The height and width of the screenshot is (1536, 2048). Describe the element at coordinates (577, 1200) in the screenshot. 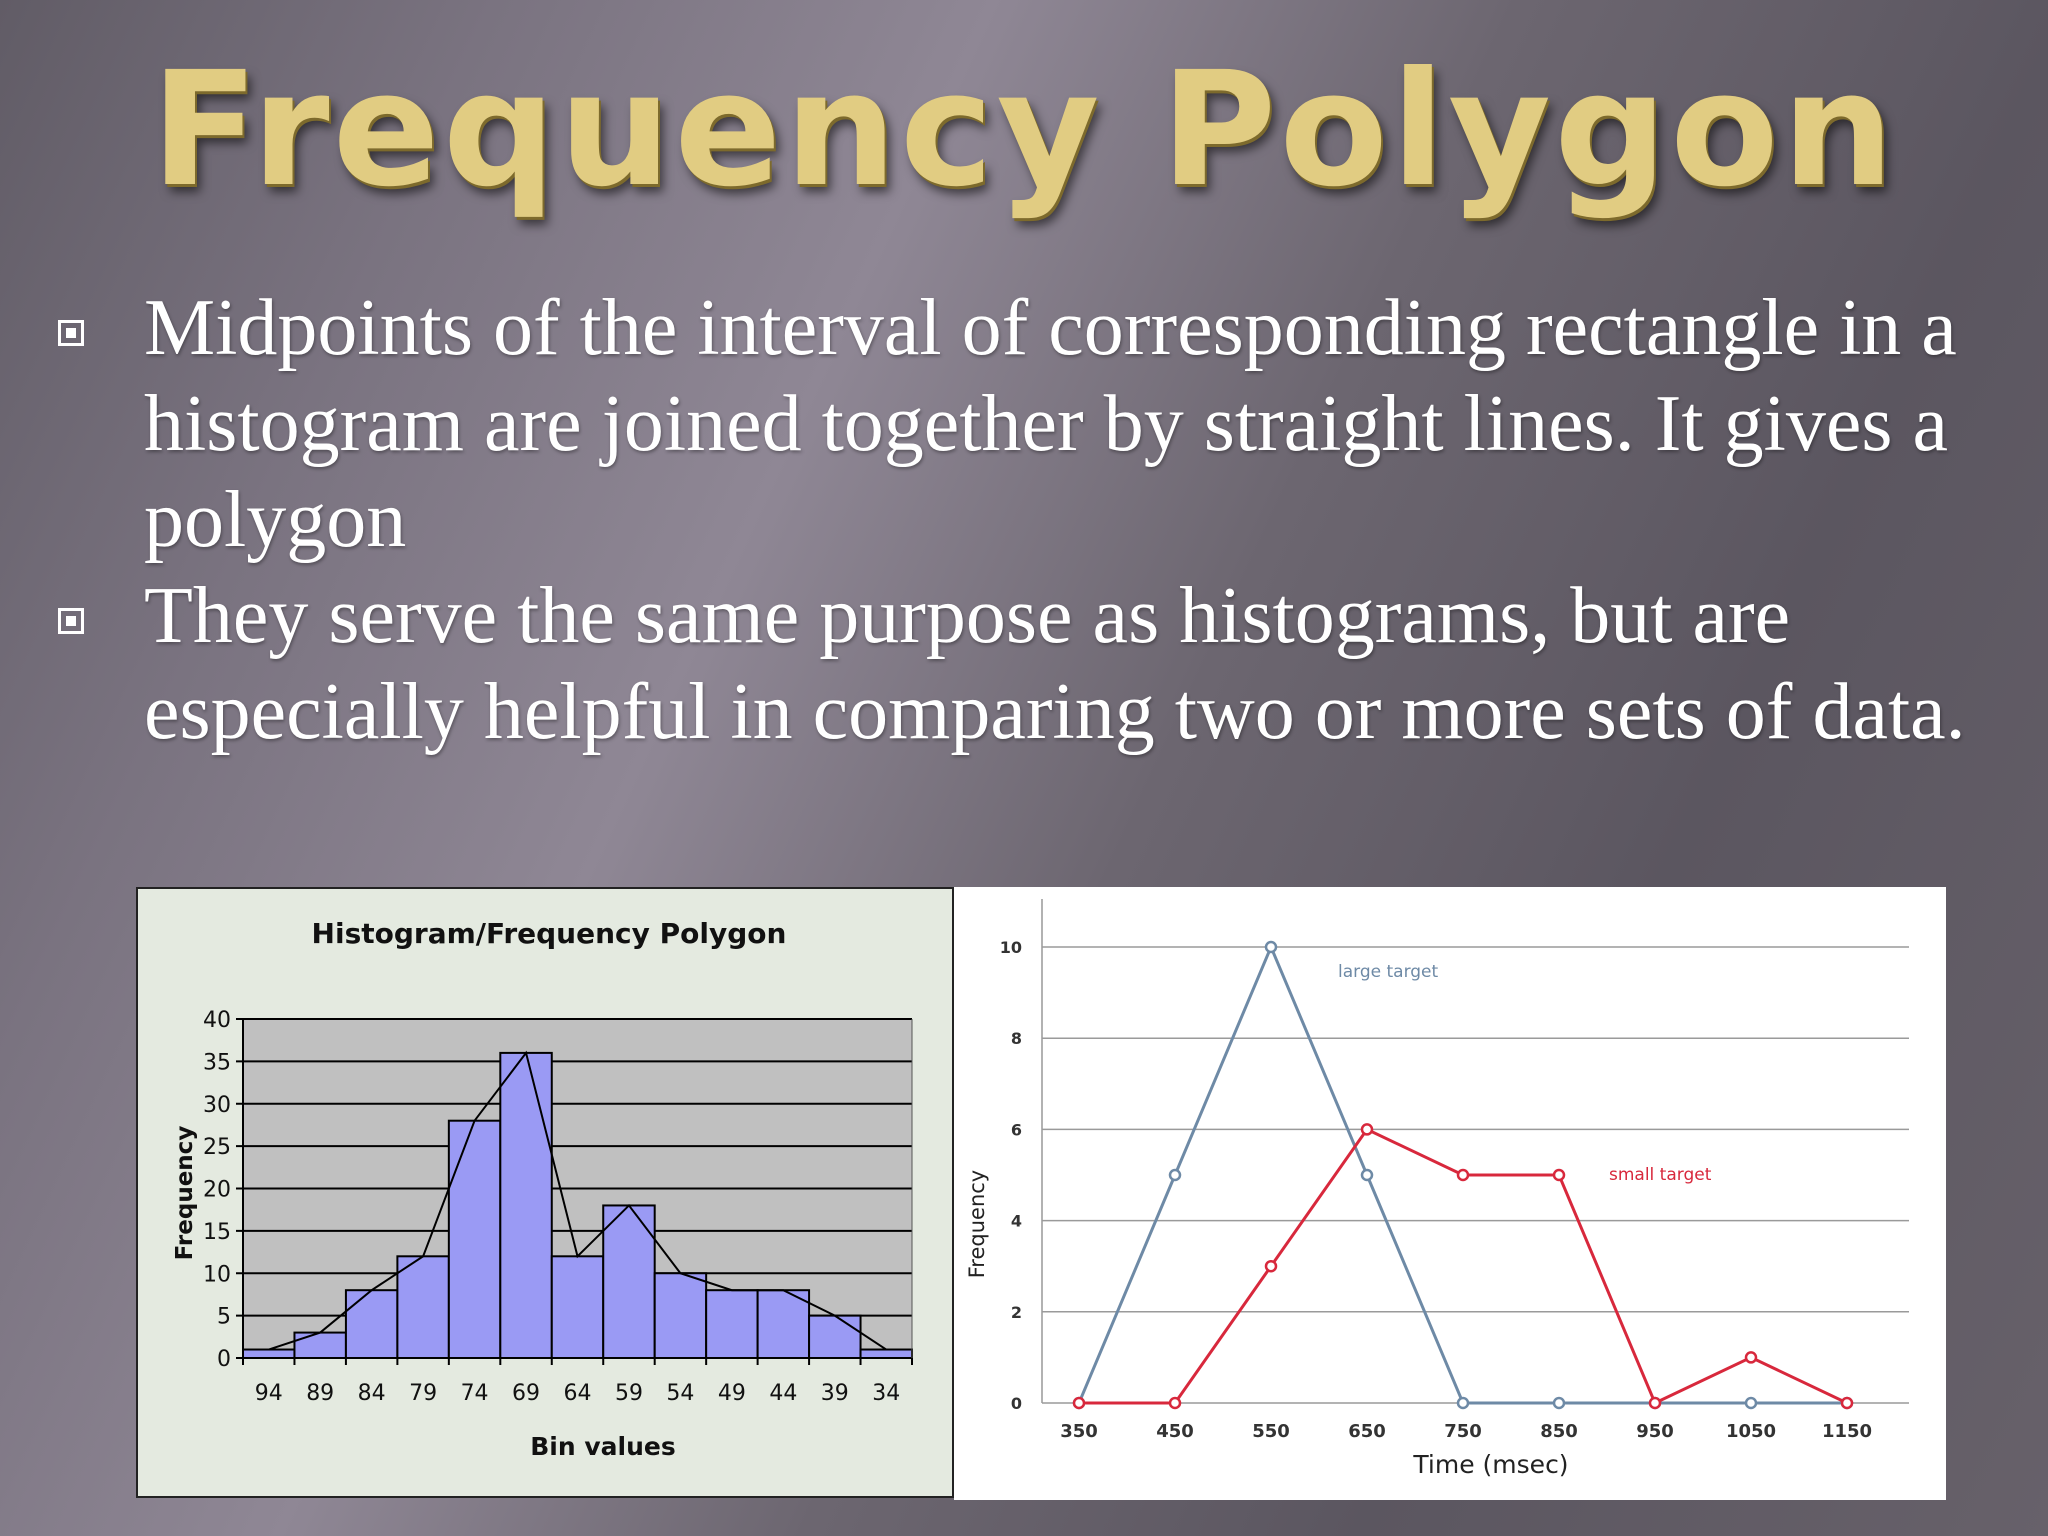

I see `polygon-line` at that location.